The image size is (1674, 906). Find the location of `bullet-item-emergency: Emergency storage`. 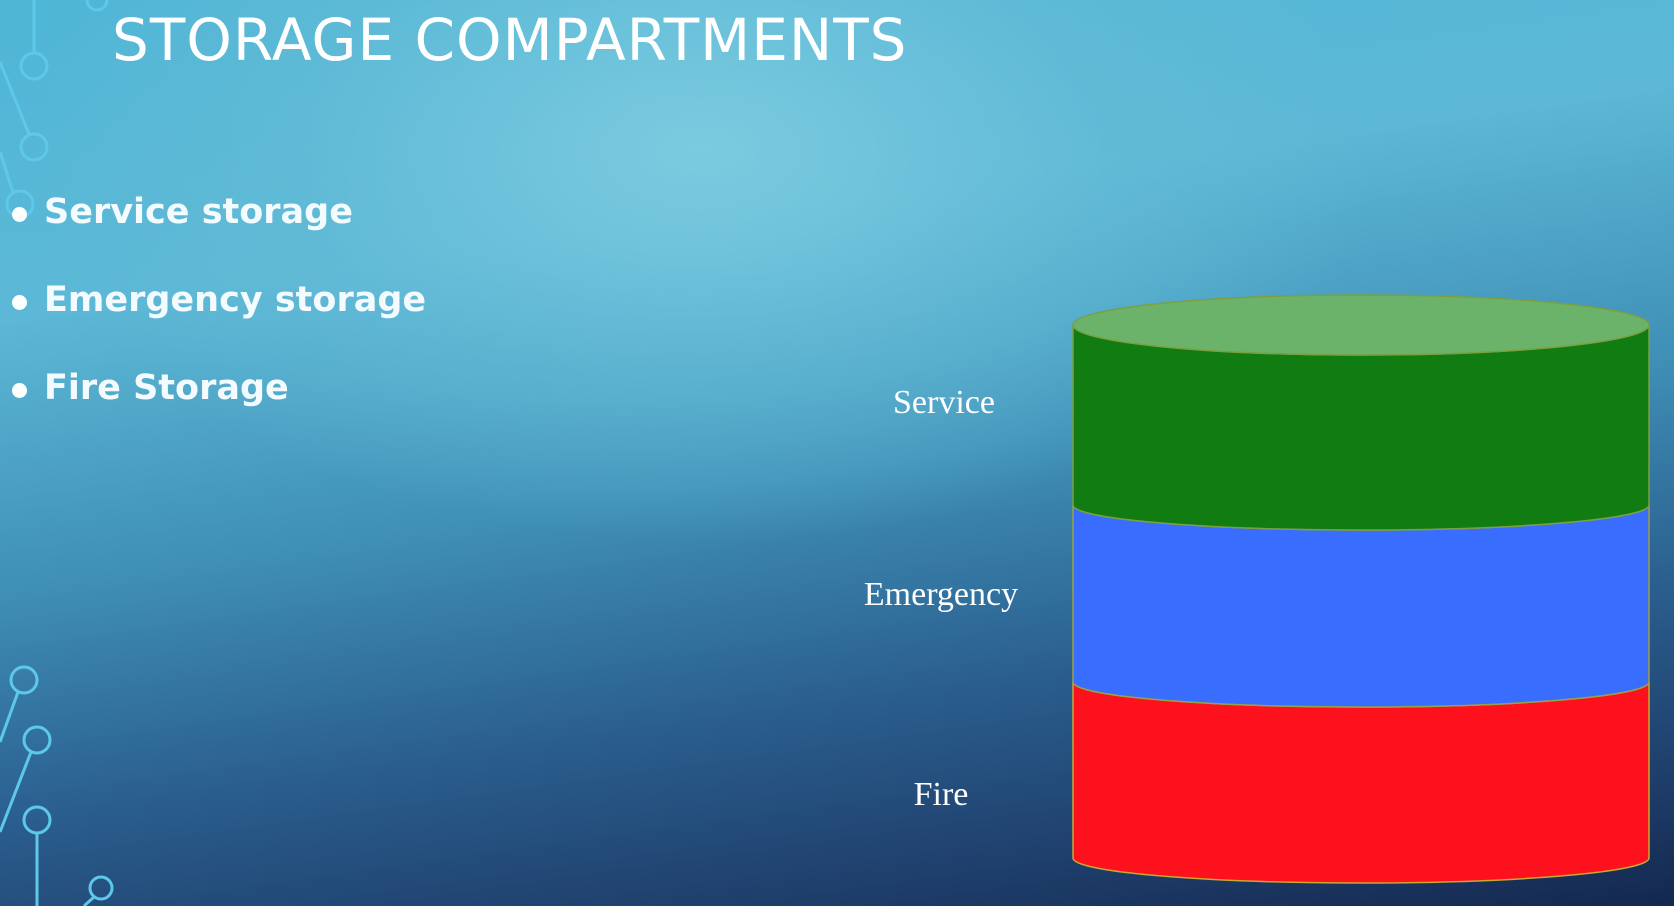

bullet-item-emergency: Emergency storage is located at coordinates (213, 324).